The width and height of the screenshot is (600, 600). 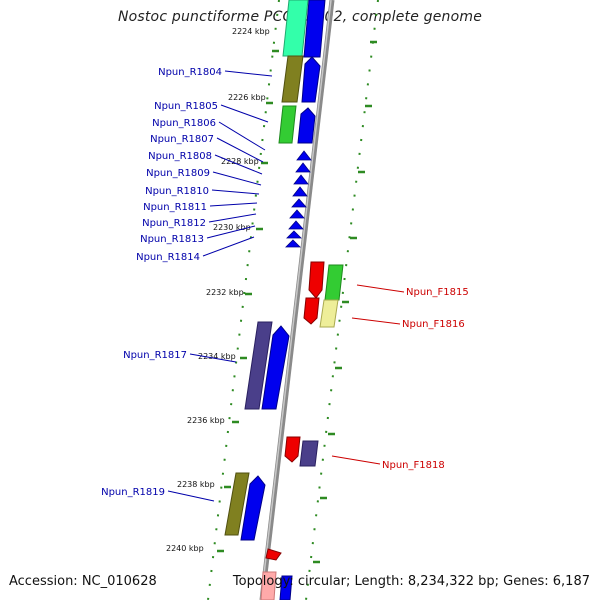 What do you see at coordinates (295, 28) in the screenshot?
I see `gene-block-cyan` at bounding box center [295, 28].